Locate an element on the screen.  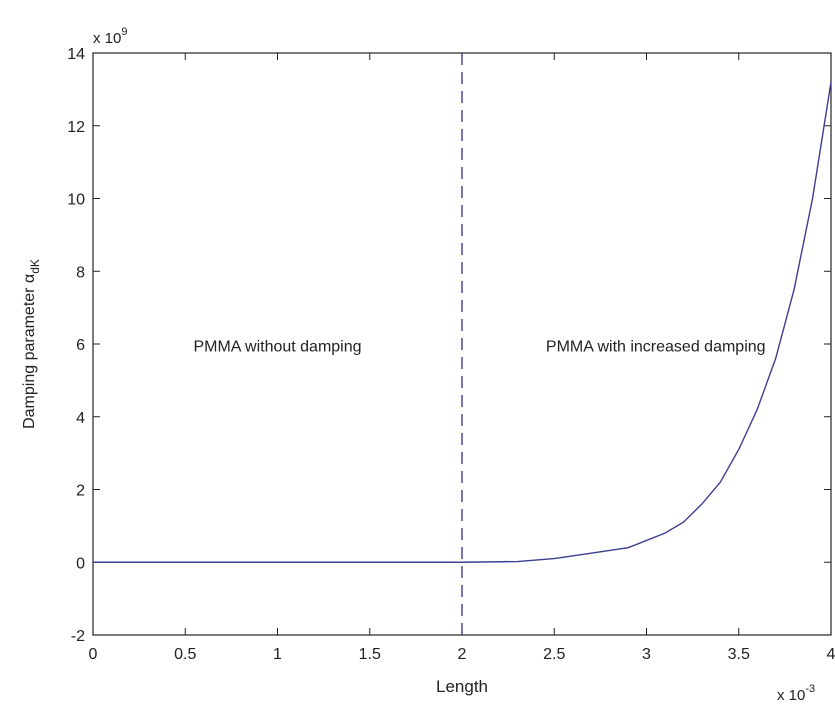
x-exponent-base: x 10 is located at coordinates (791, 695).